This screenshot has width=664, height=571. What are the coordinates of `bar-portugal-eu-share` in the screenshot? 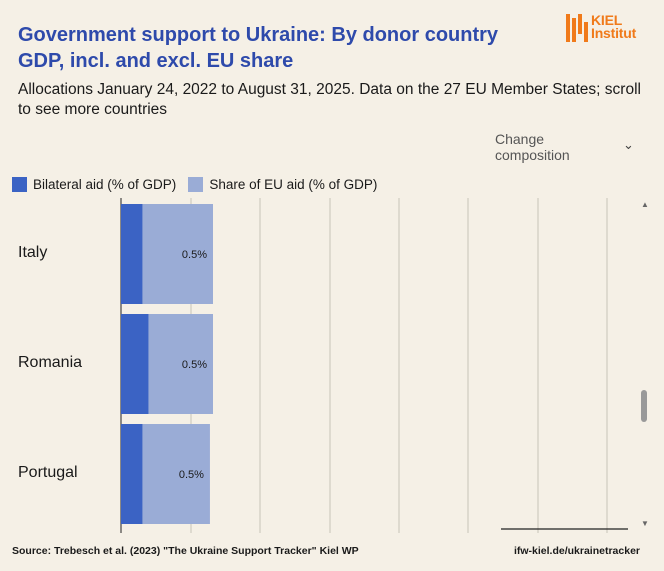 It's located at (176, 474).